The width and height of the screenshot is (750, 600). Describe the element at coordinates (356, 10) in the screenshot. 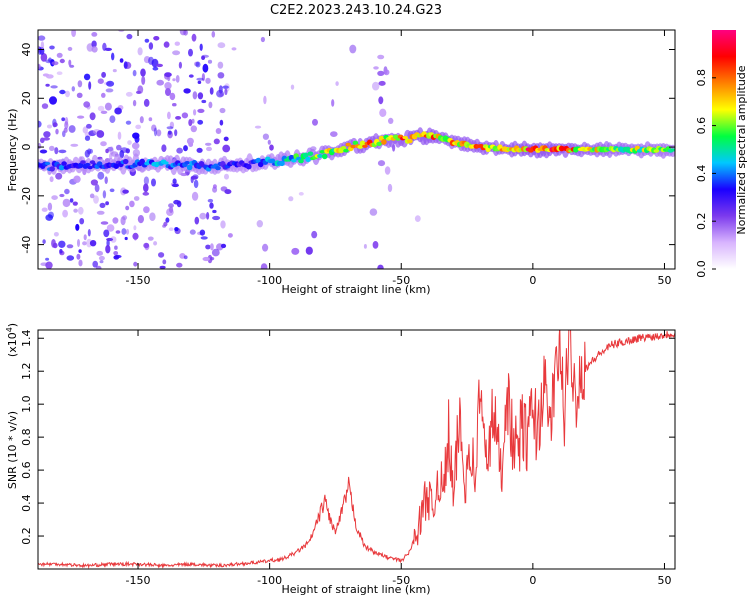

I see `chart-title: C2E2.2023.243.10.24.G23` at that location.